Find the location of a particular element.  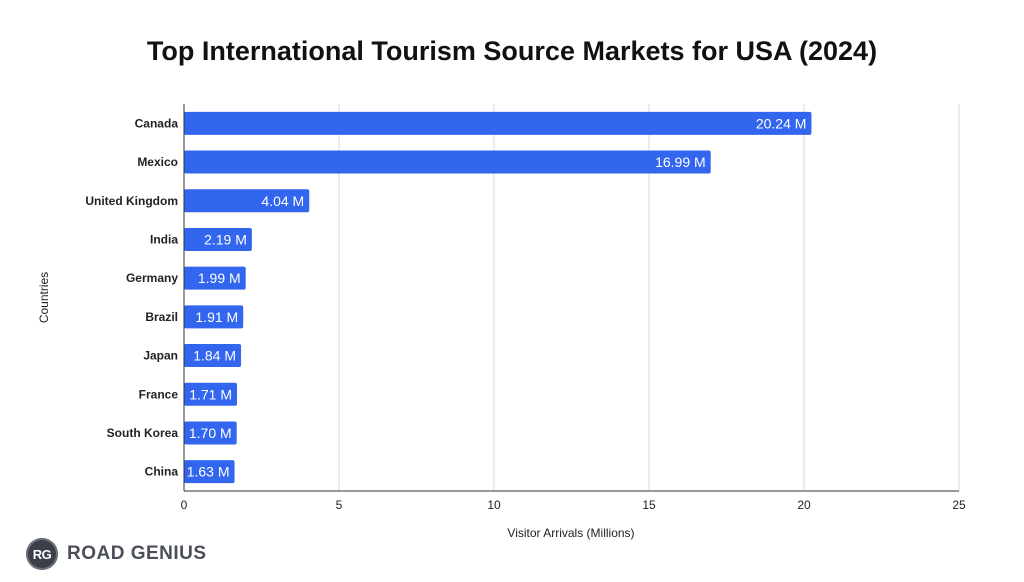

bar-value-label: 1.91 M is located at coordinates (216, 317).